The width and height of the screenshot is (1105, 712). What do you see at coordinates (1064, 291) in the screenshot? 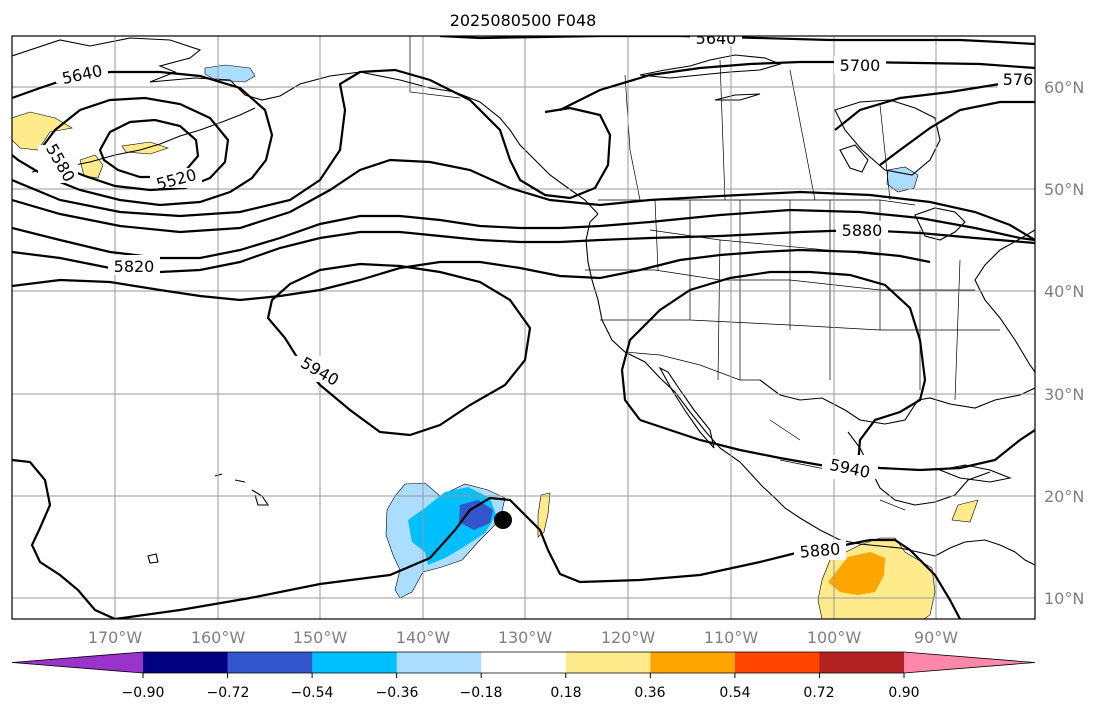
I see `lat-label: 40°N` at bounding box center [1064, 291].